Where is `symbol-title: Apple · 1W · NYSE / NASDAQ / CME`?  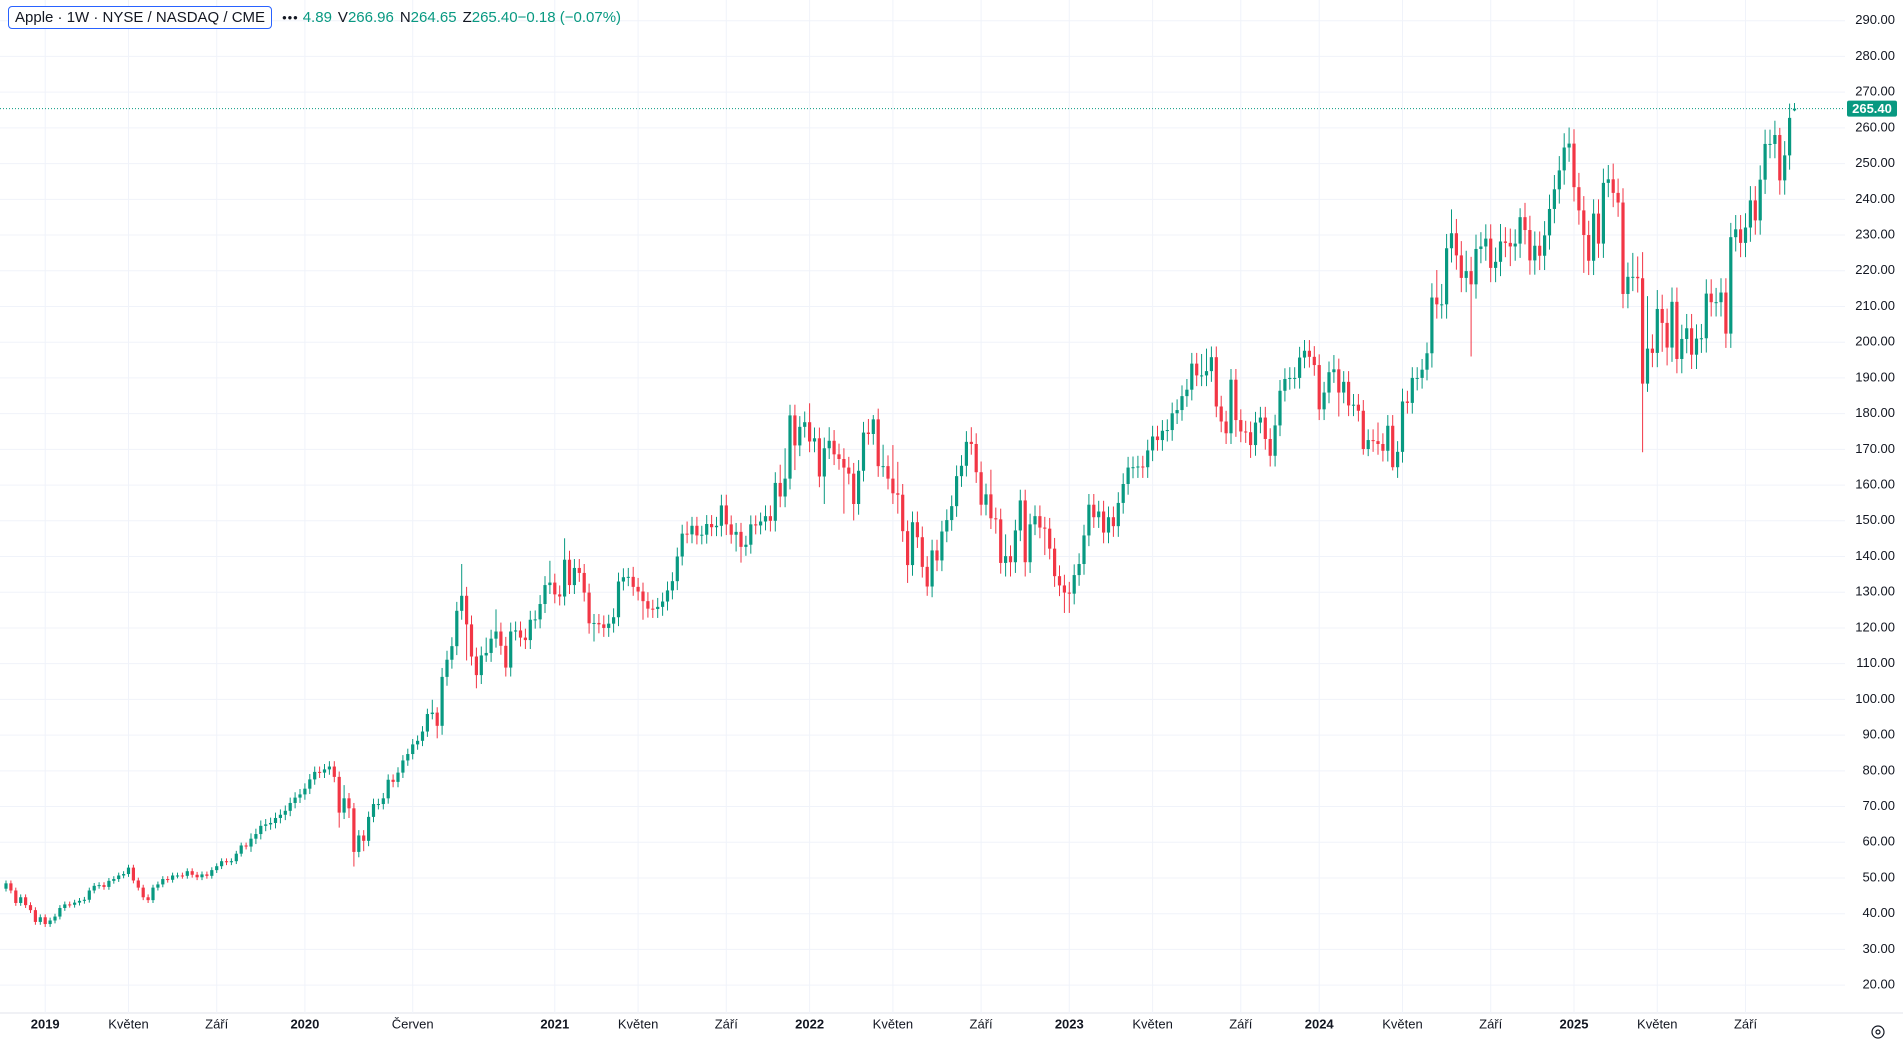 symbol-title: Apple · 1W · NYSE / NASDAQ / CME is located at coordinates (140, 17).